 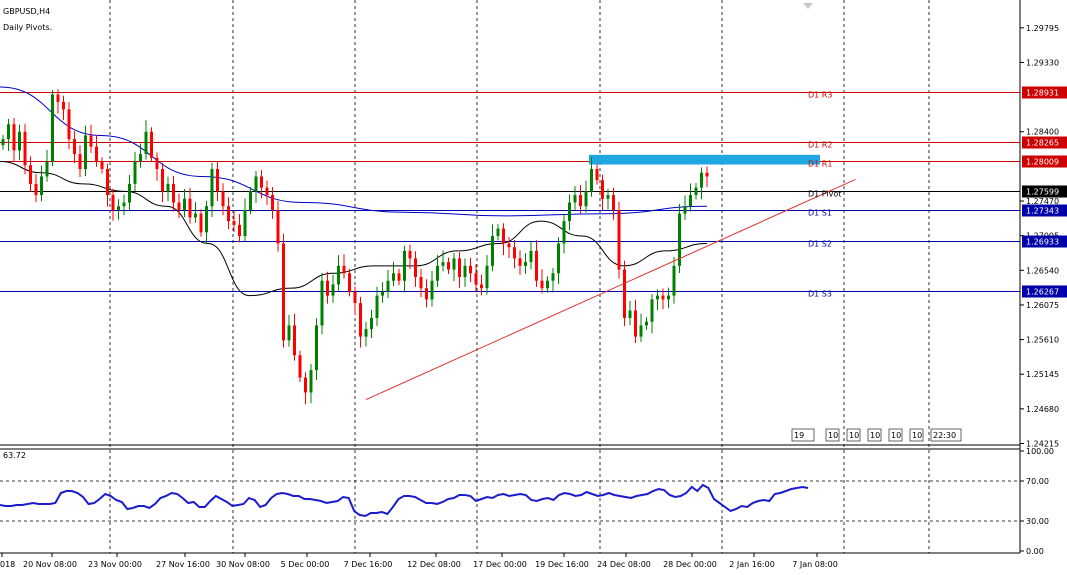 What do you see at coordinates (820, 213) in the screenshot?
I see `pivot-name-4: D1 S1` at bounding box center [820, 213].